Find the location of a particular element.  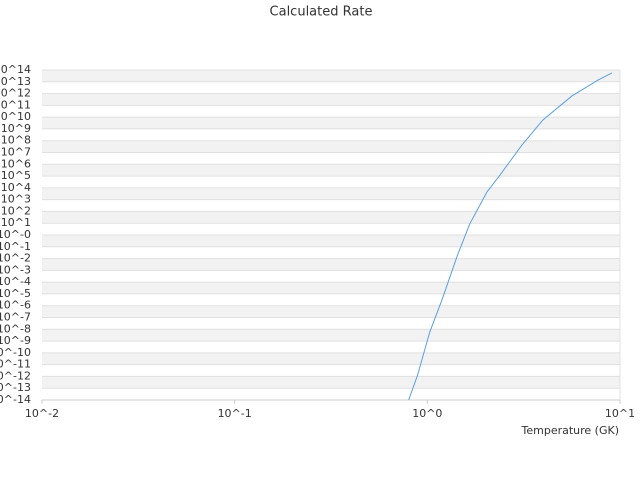

y-tick-label: 10^2 is located at coordinates (16, 210).